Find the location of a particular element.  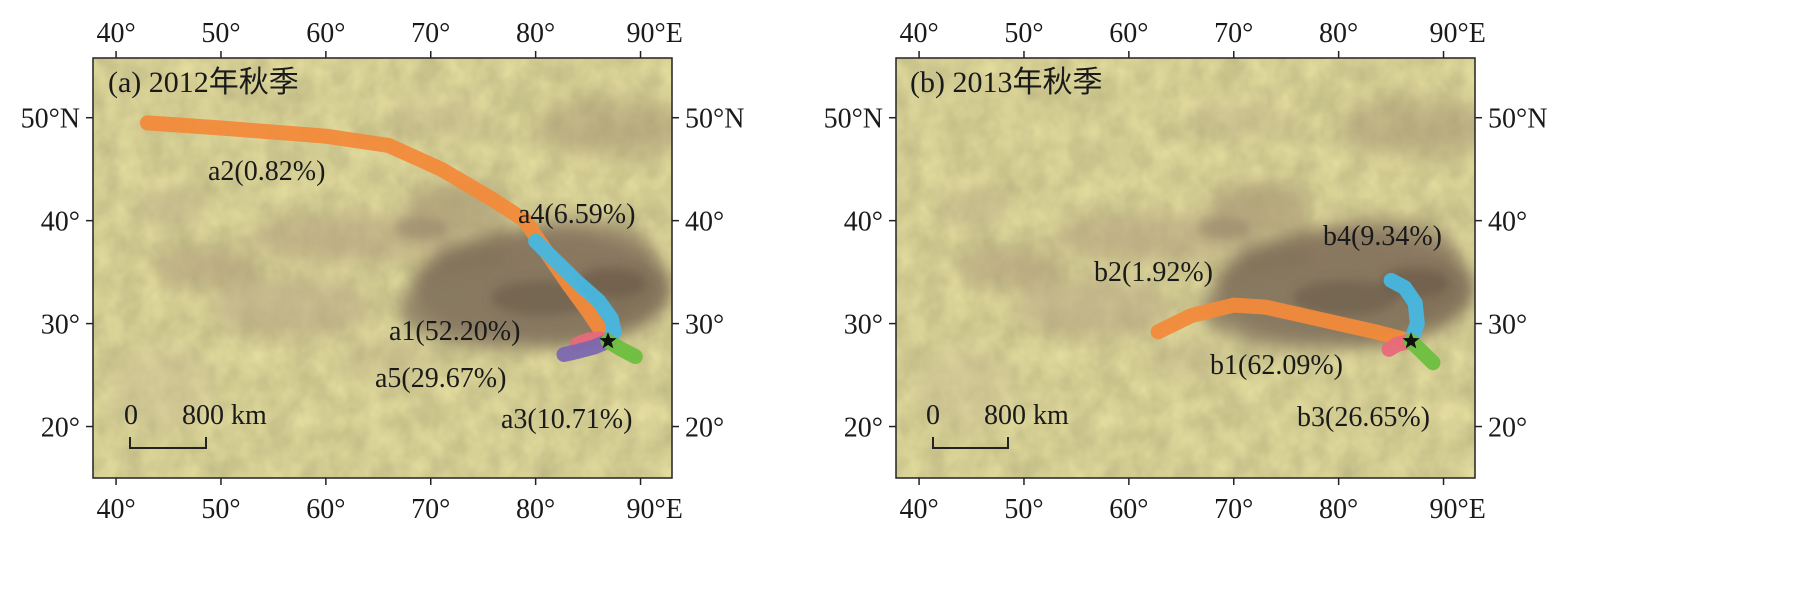

panel-title: (b) 2013年秋季 is located at coordinates (1006, 82).